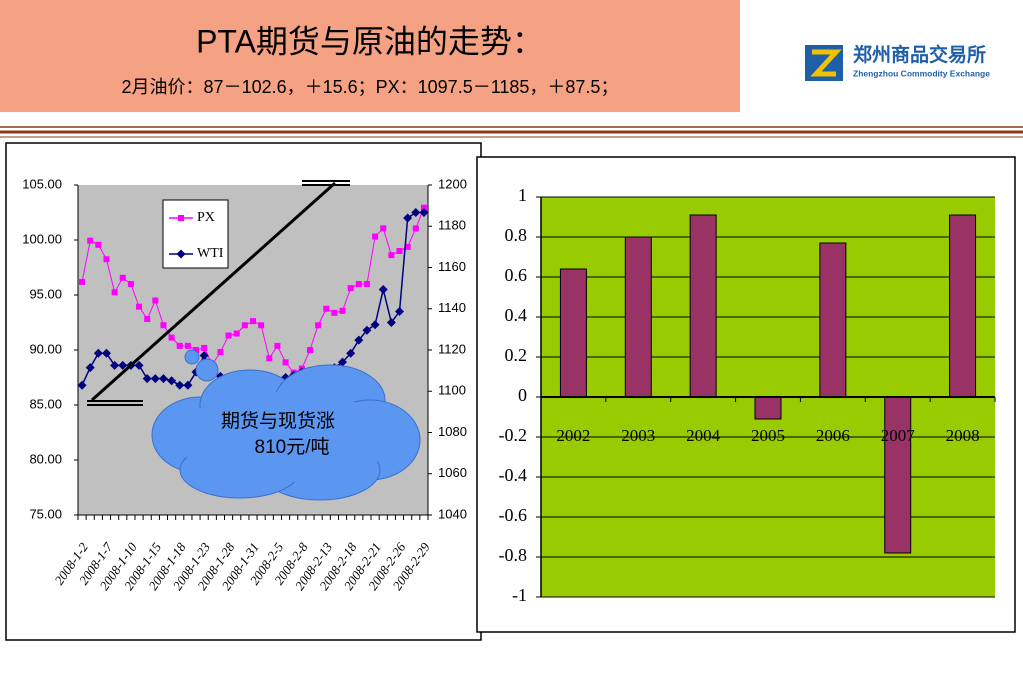  Describe the element at coordinates (213, 291) in the screenshot. I see `trend-line` at that location.